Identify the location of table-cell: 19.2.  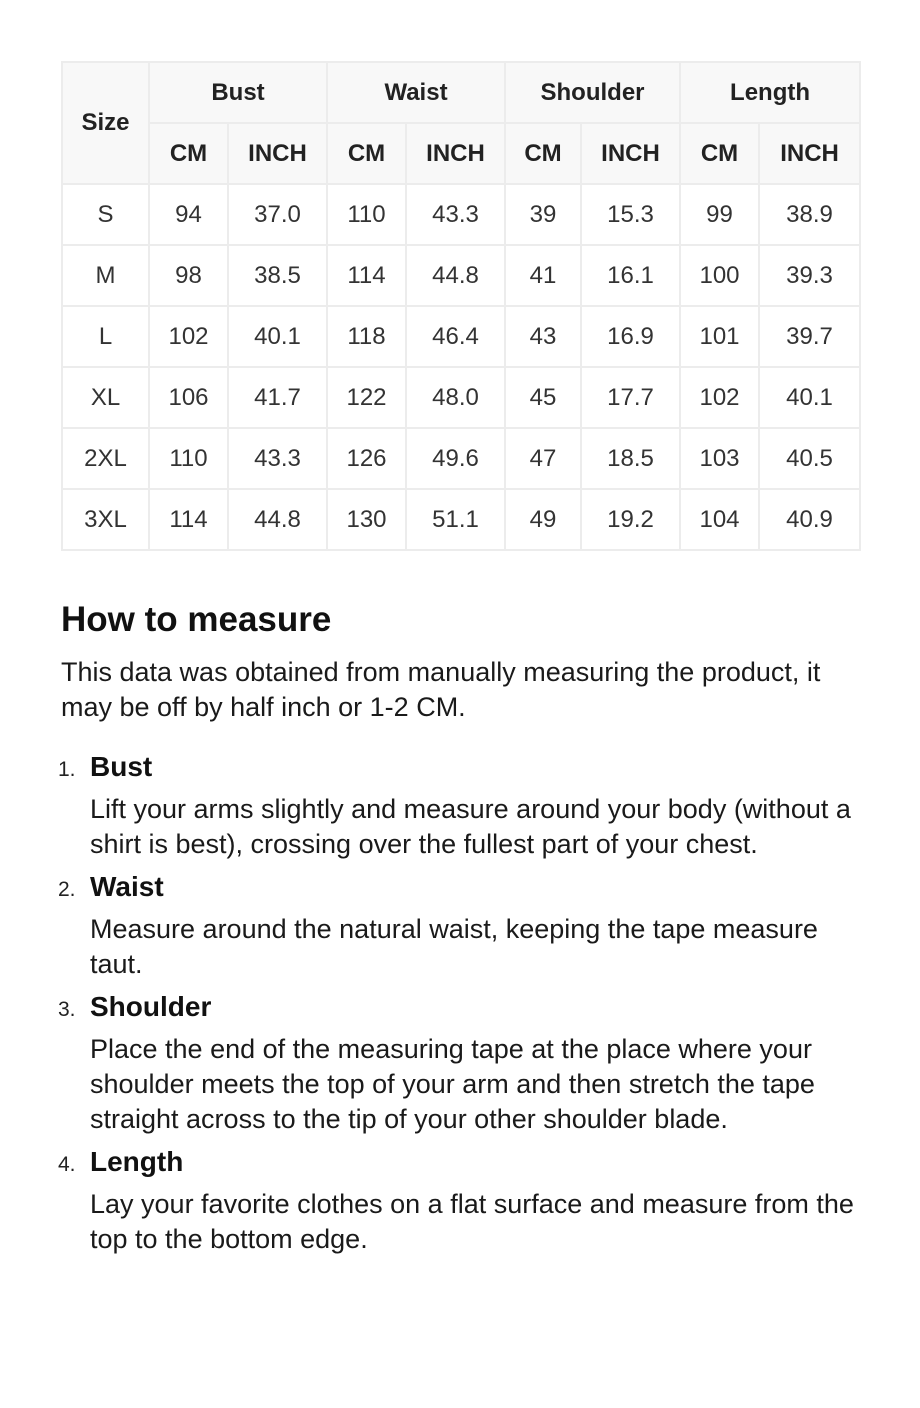
(630, 519).